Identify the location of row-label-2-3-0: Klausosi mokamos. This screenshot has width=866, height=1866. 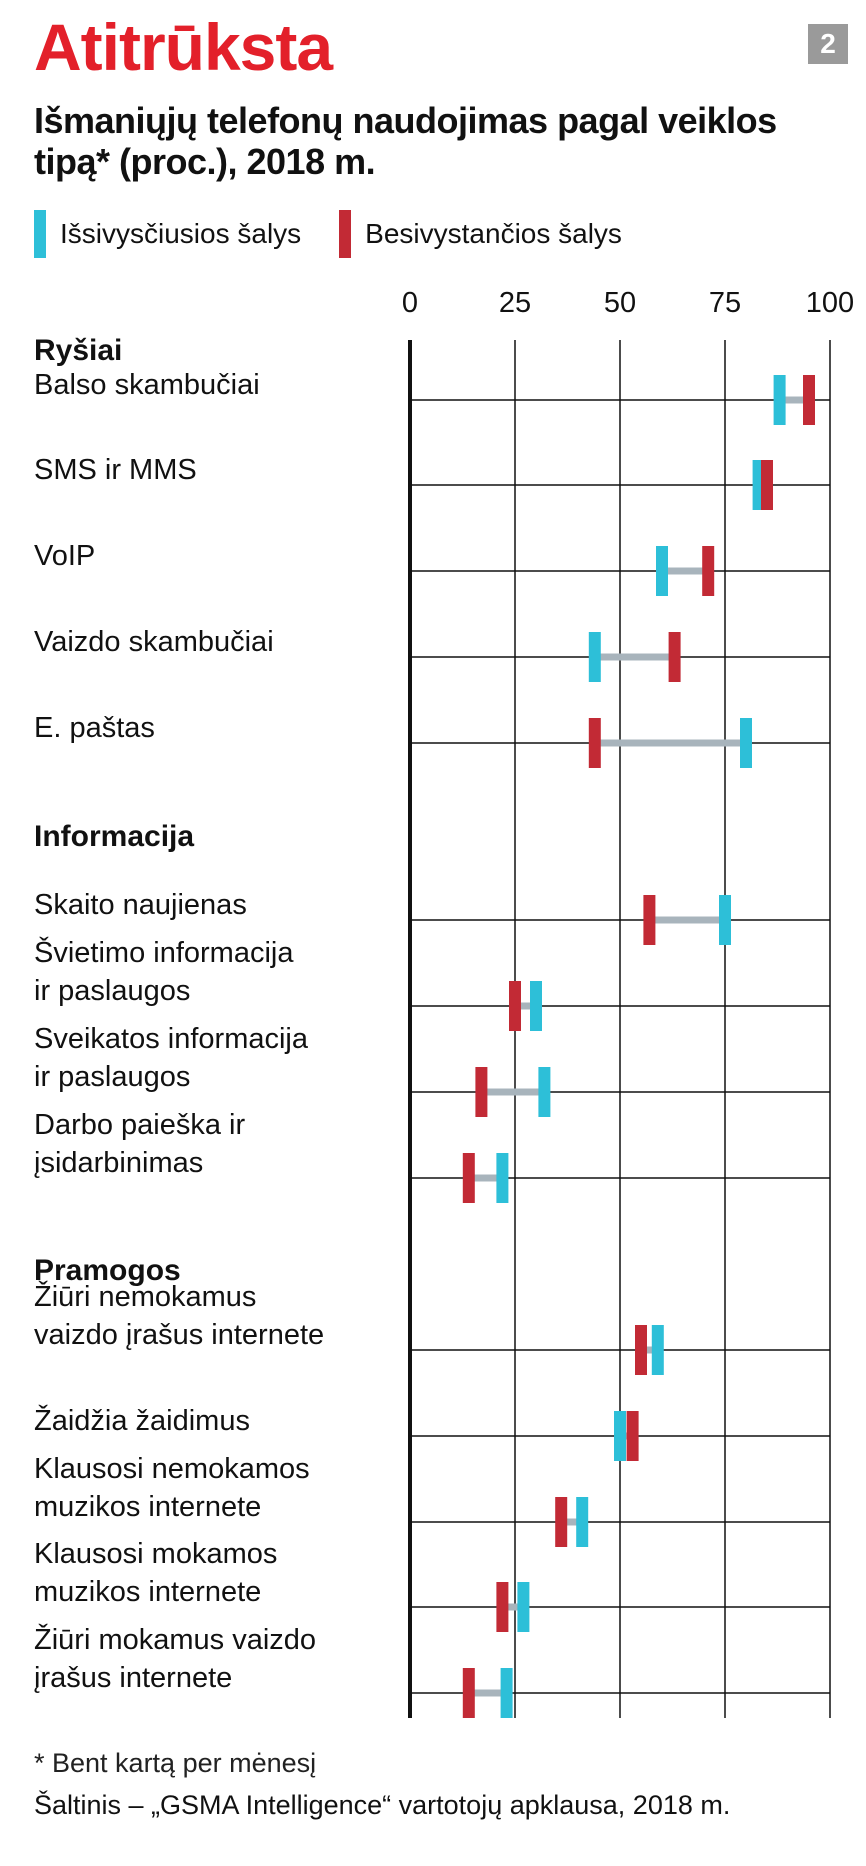
(155, 1554).